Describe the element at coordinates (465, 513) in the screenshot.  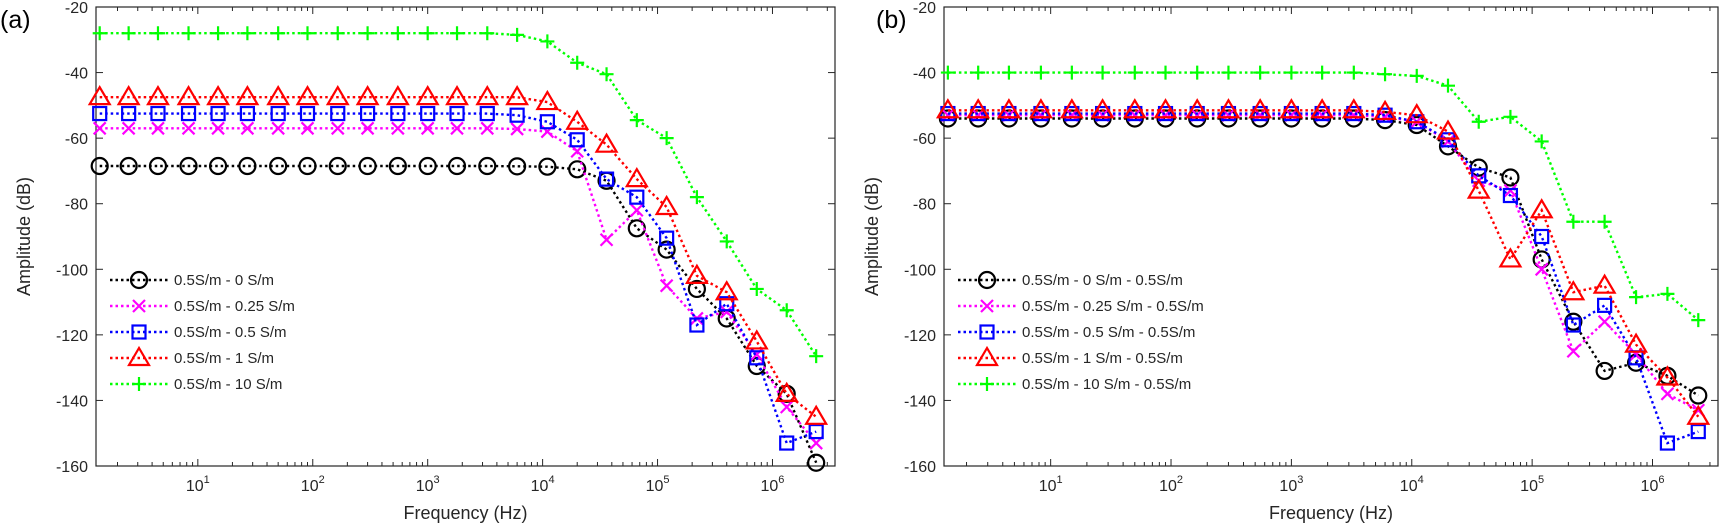
I see `x-axis-label: Frequency (Hz)` at that location.